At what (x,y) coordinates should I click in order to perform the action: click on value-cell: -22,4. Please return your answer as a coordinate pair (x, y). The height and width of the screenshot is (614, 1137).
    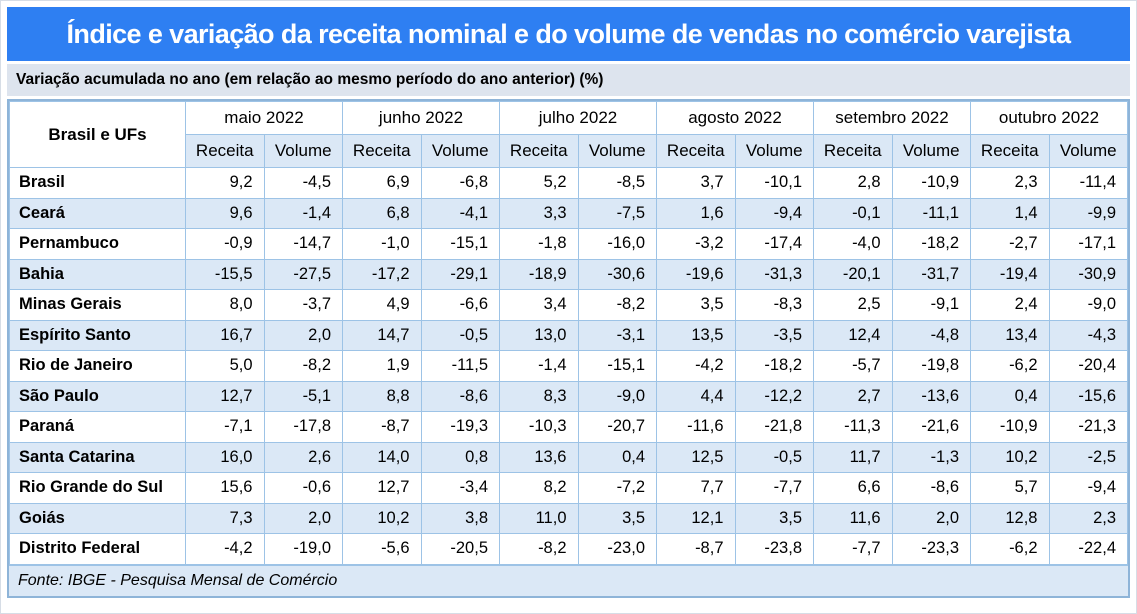
    Looking at the image, I should click on (1088, 549).